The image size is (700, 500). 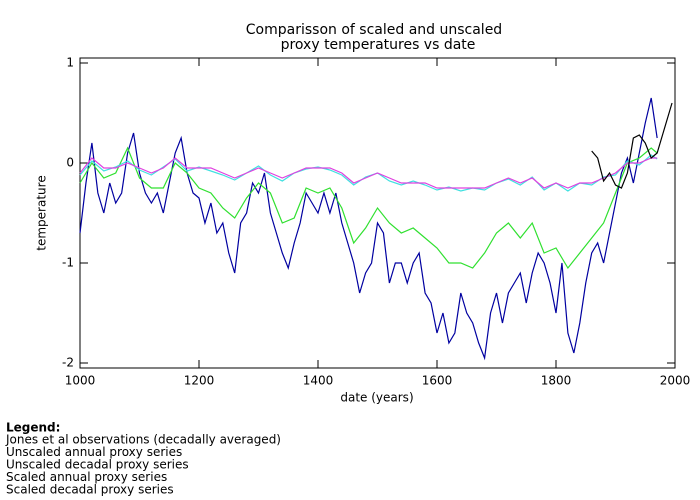 I want to click on legend-entry: Scaled decadal proxy series, so click(x=90, y=490).